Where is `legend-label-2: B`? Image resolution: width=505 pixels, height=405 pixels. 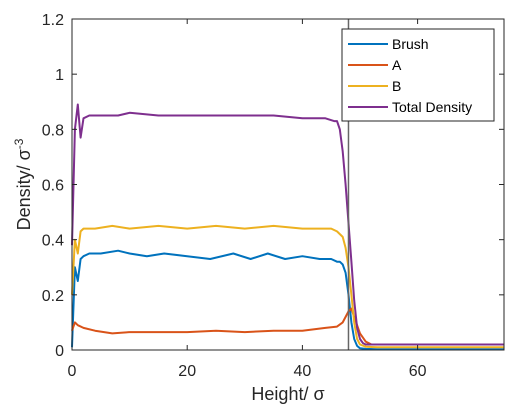 legend-label-2: B is located at coordinates (396, 86).